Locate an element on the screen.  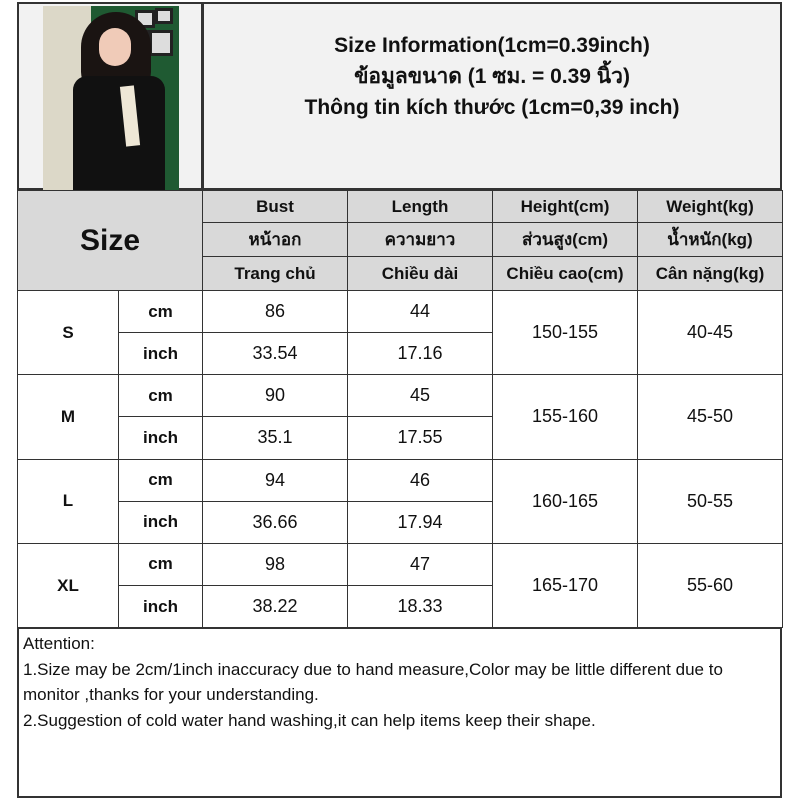
bust-cm: 90 is located at coordinates (275, 396).